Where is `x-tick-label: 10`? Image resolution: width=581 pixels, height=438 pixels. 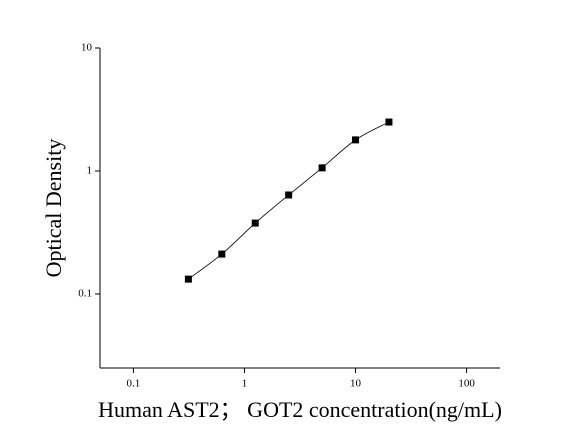 x-tick-label: 10 is located at coordinates (356, 384).